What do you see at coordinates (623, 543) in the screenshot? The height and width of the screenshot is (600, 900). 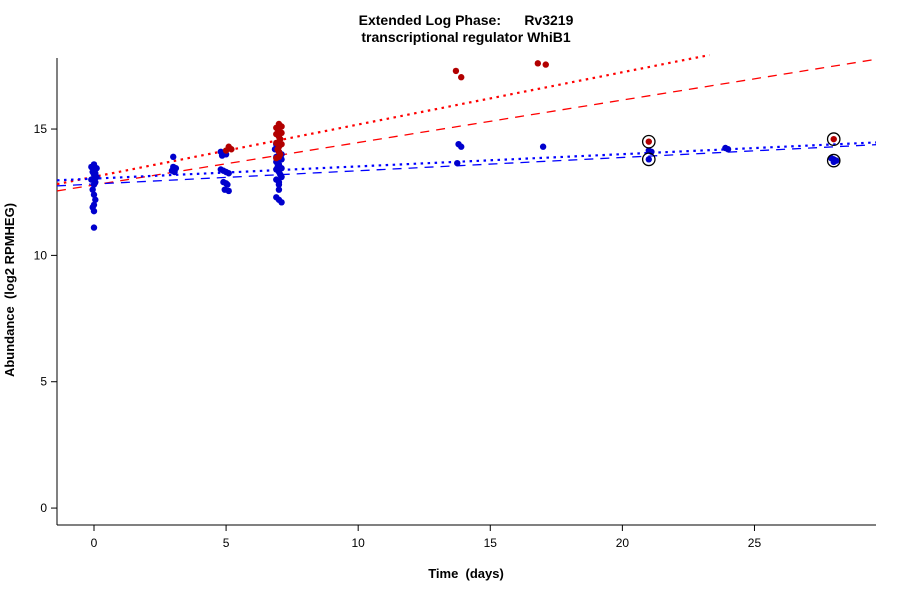 I see `x-tick-label: 20` at bounding box center [623, 543].